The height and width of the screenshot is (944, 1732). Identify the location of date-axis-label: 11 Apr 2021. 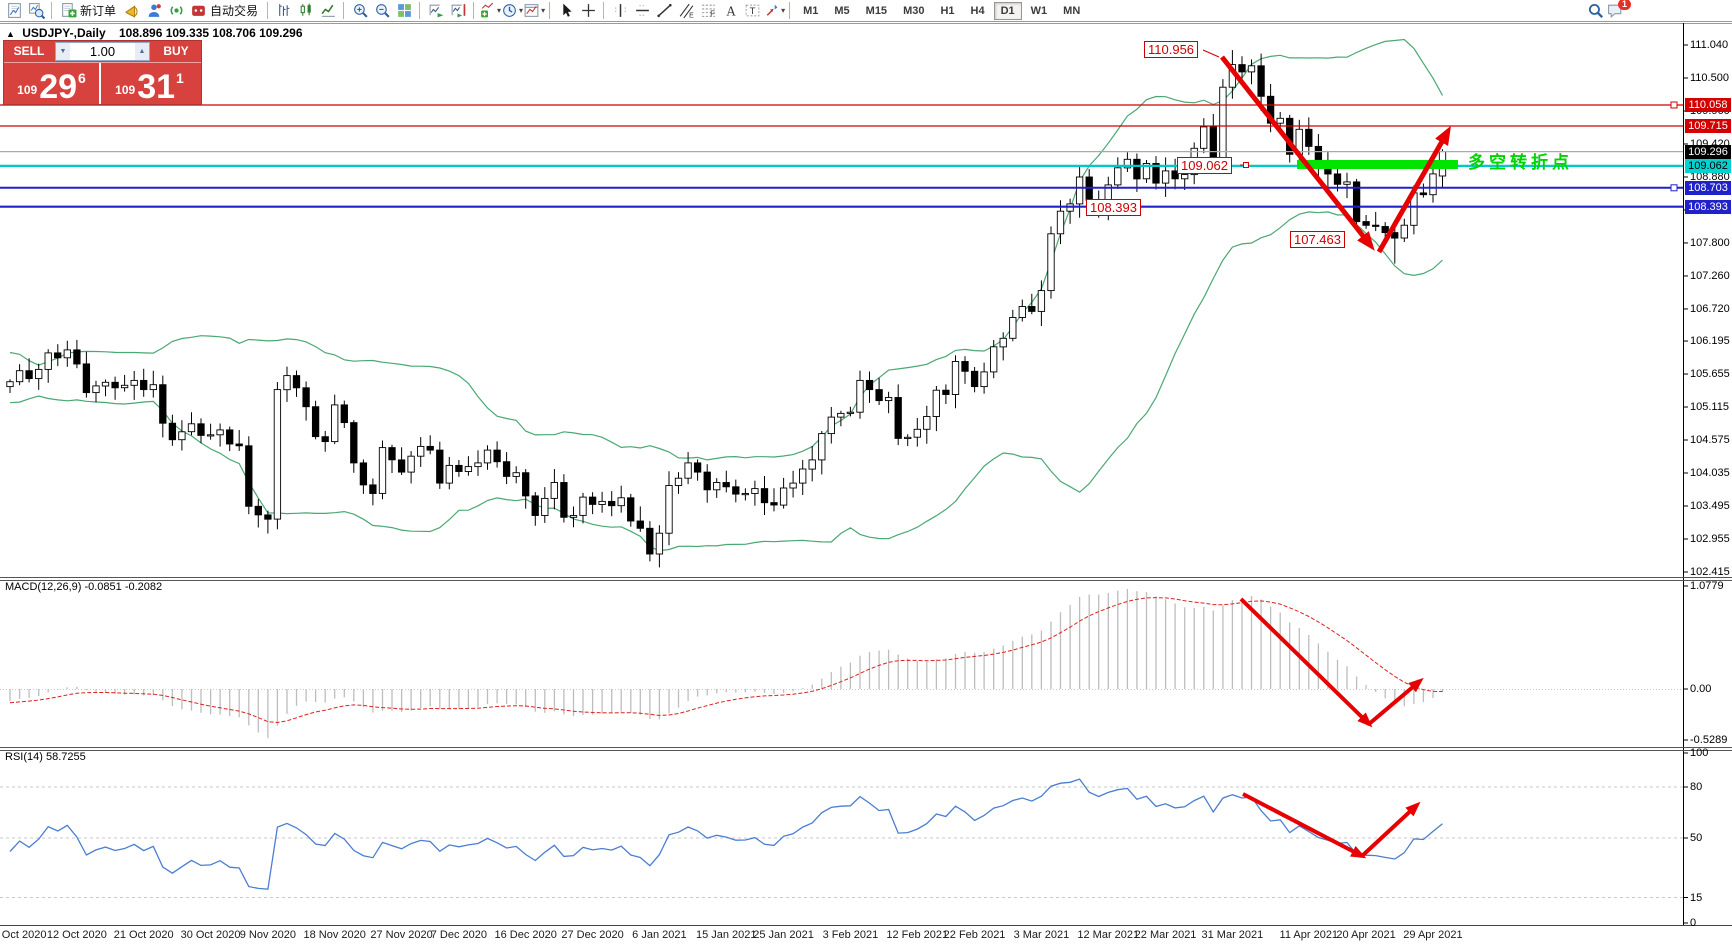
(1309, 935).